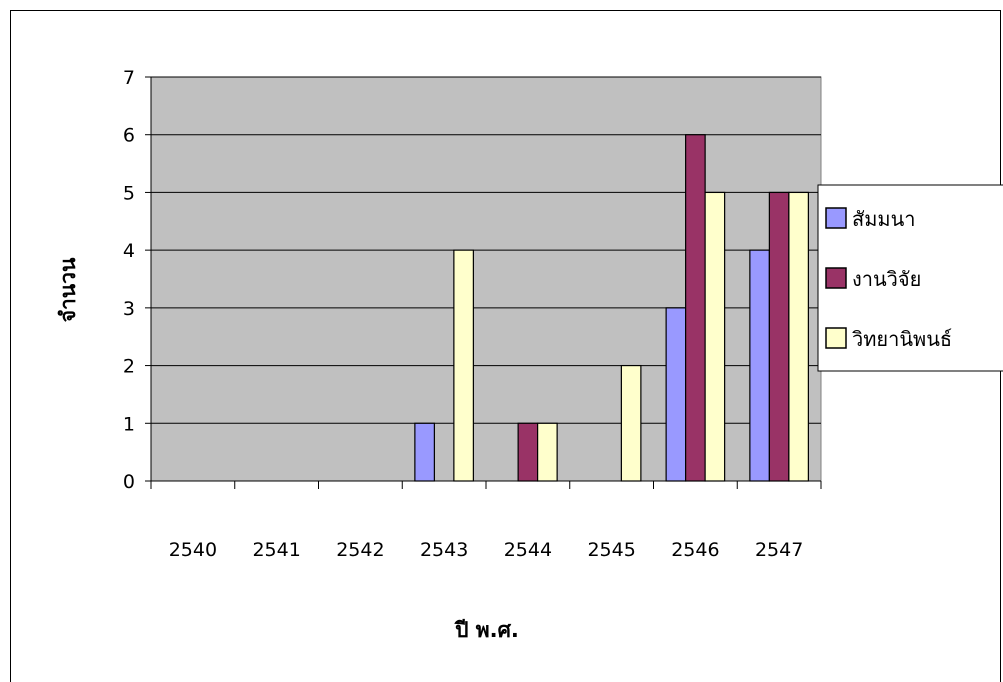 The height and width of the screenshot is (682, 1003). I want to click on y-tick-label: 0, so click(129, 482).